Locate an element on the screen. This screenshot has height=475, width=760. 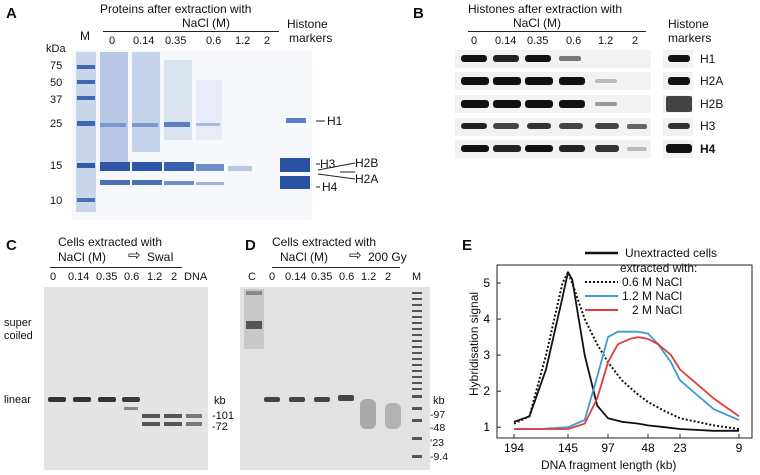
series-line-0-6-m-nacl is located at coordinates (626, 350).